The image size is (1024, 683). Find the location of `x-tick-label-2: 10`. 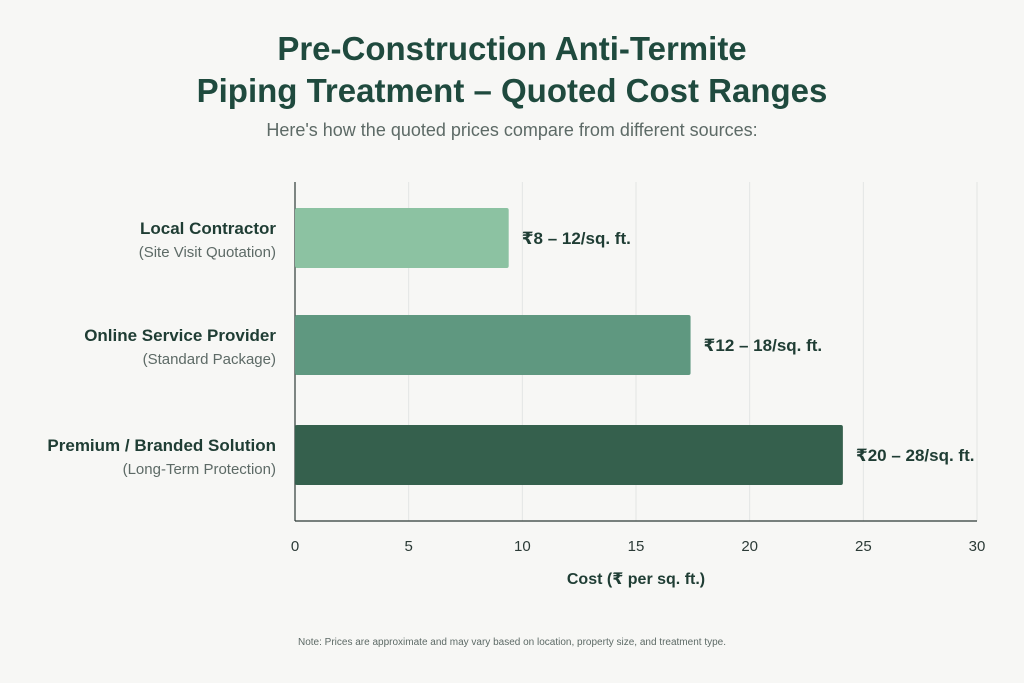

x-tick-label-2: 10 is located at coordinates (522, 546).